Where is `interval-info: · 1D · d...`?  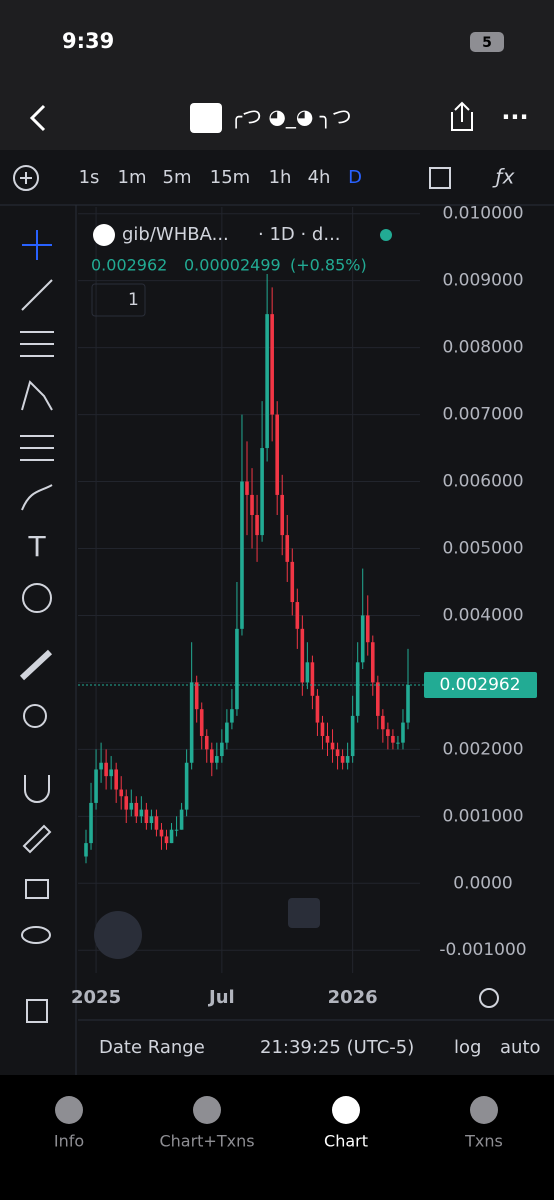
interval-info: · 1D · d... is located at coordinates (299, 234).